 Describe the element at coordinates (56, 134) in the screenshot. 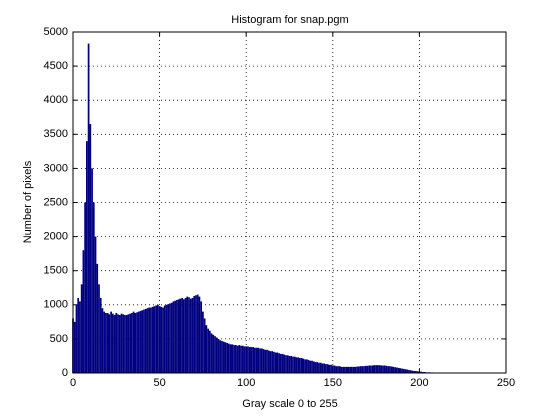

I see `y-tick-label: 3500` at that location.